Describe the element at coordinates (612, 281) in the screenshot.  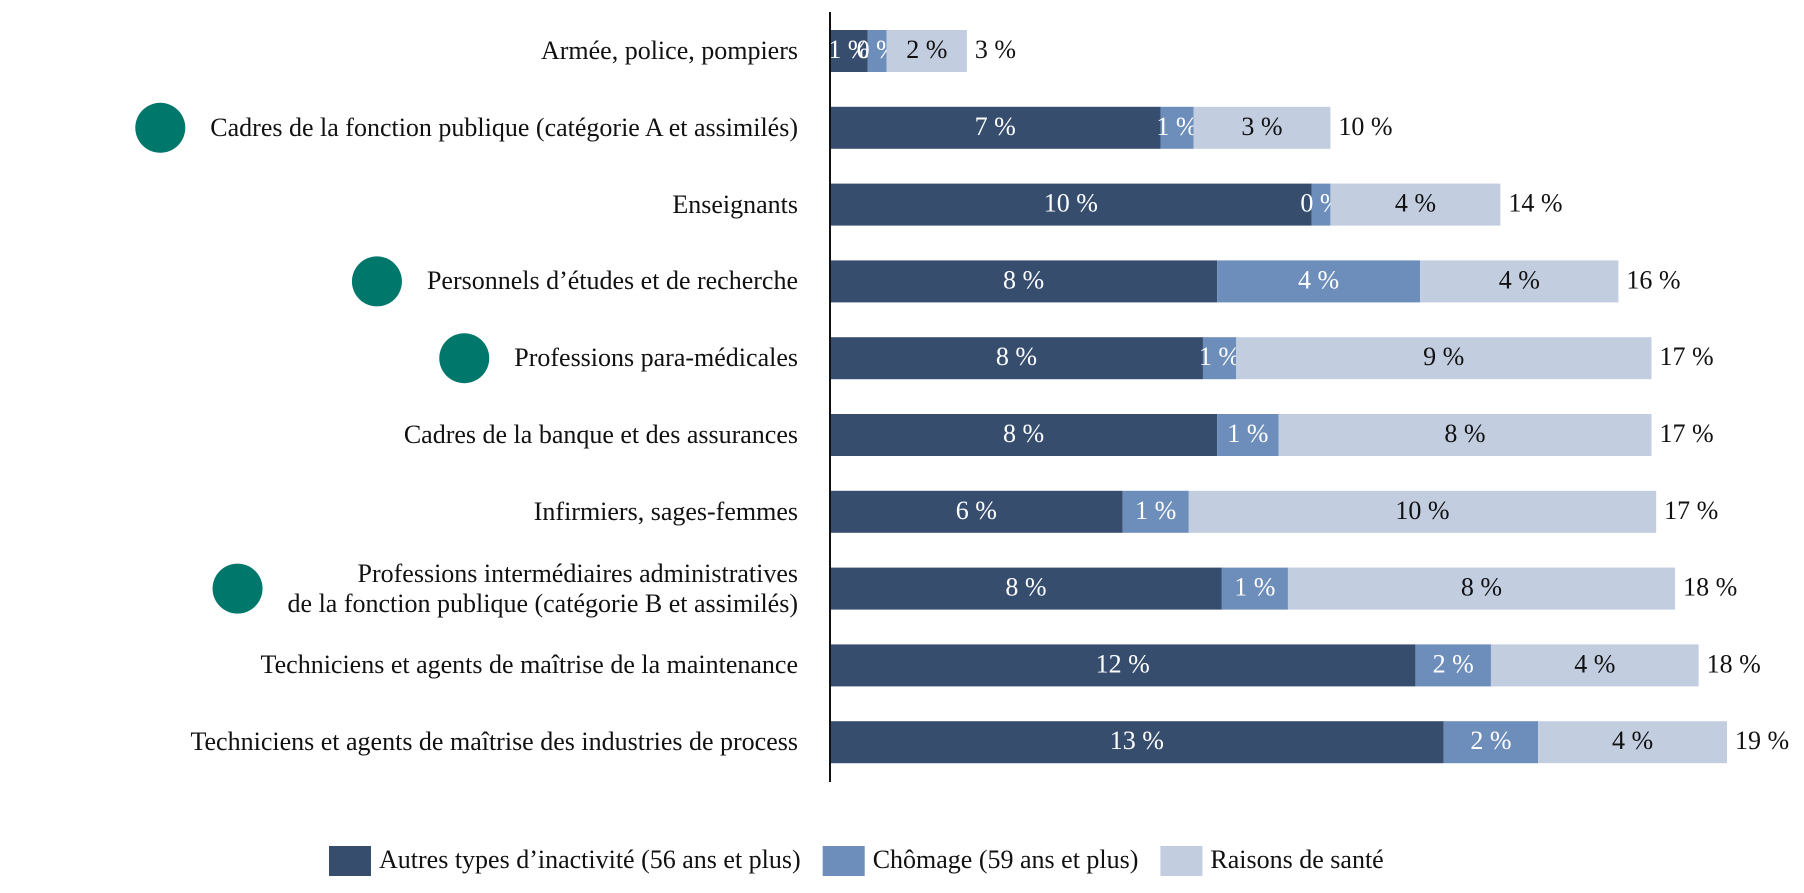
I see `category-label: Personnels d’études et de recherche` at that location.